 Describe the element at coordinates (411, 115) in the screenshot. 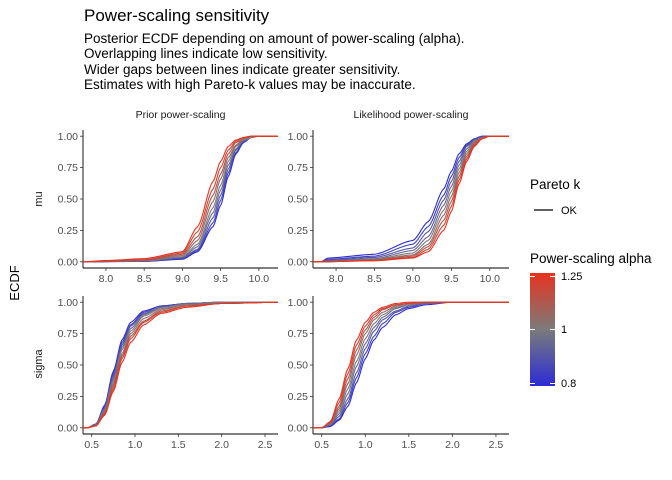

I see `strip-likelihood-power-scaling: Likelihood power-scaling` at that location.